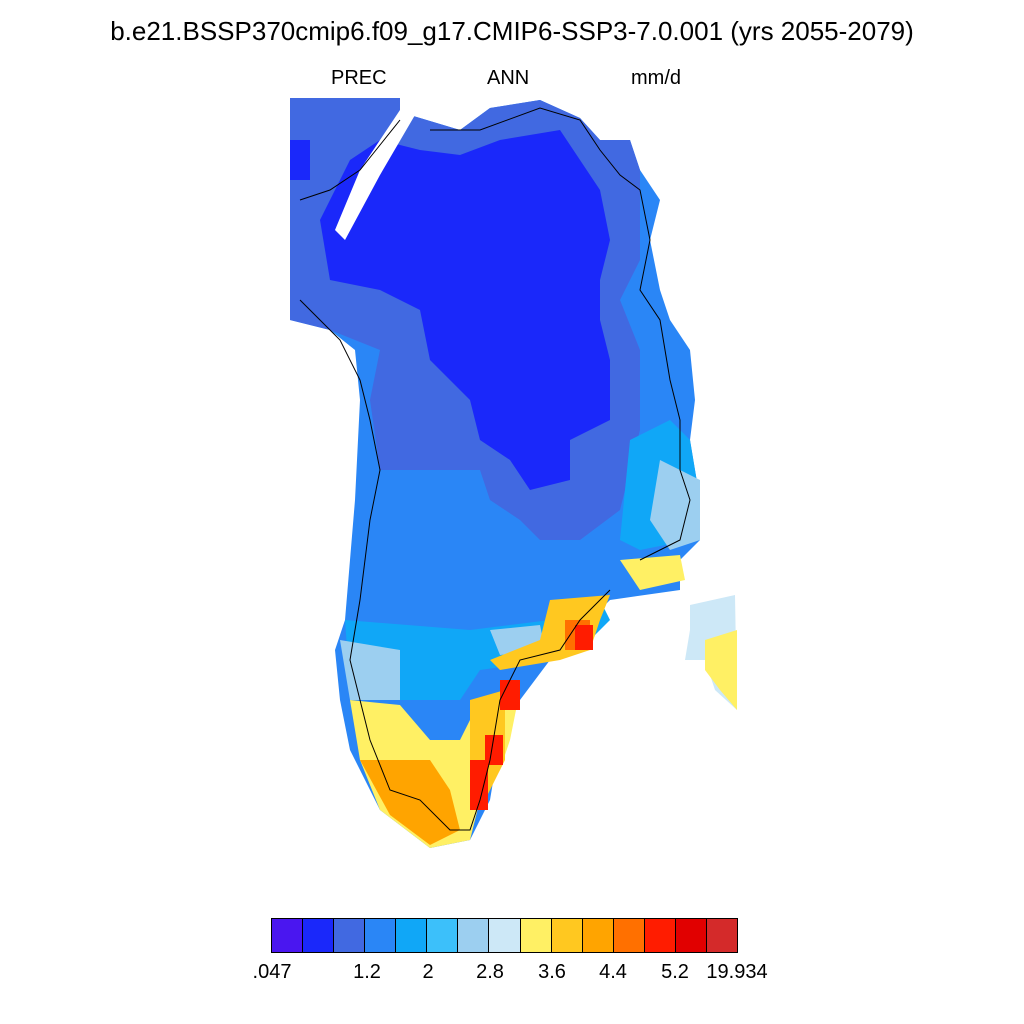 This screenshot has width=1024, height=1024. I want to click on colorbar-tick-label: .047, so click(272, 972).